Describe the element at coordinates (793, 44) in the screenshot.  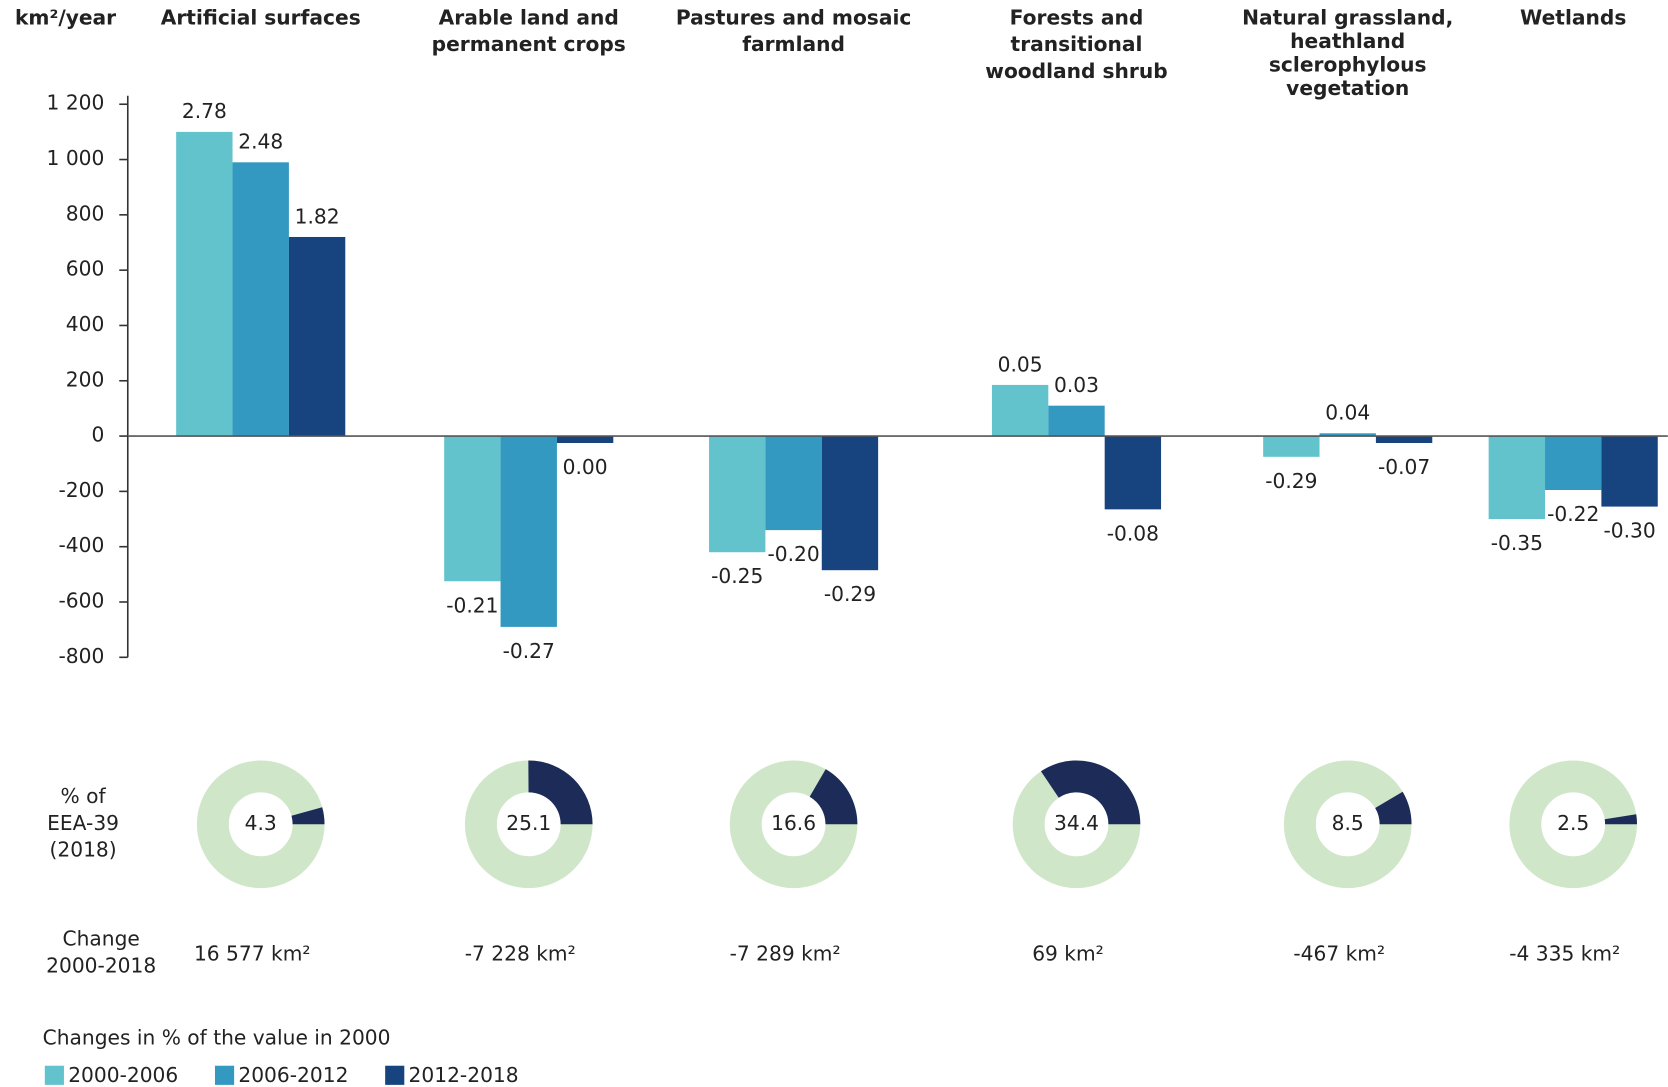
I see `category-label: farmland` at that location.